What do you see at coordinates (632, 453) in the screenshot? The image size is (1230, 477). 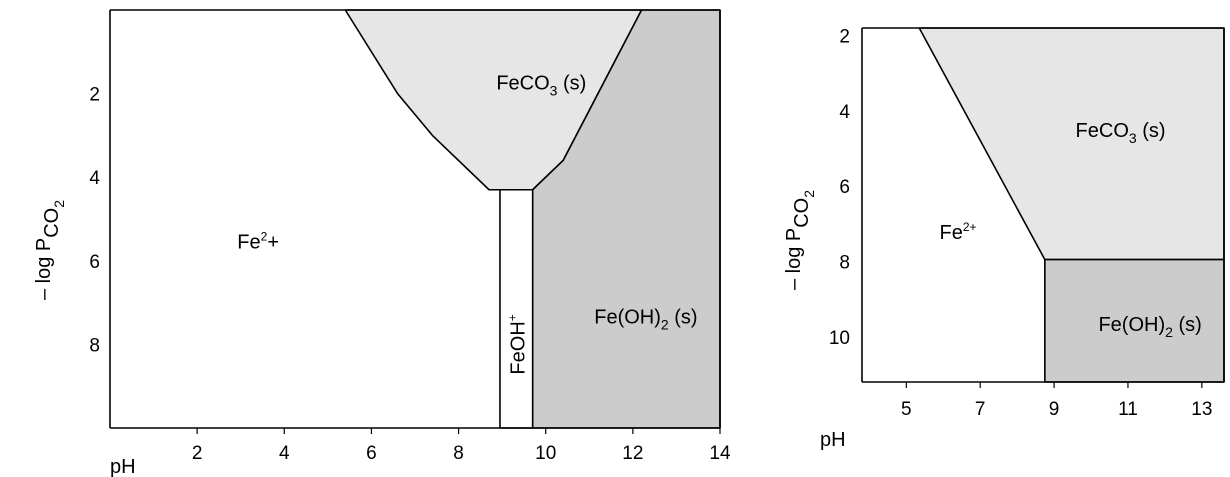 I see `x-tick-label: 12` at bounding box center [632, 453].